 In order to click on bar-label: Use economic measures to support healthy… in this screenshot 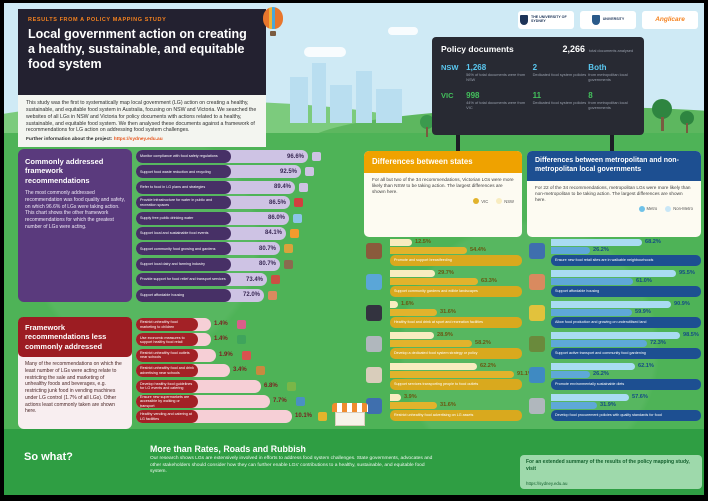, I will do `click(167, 340)`.